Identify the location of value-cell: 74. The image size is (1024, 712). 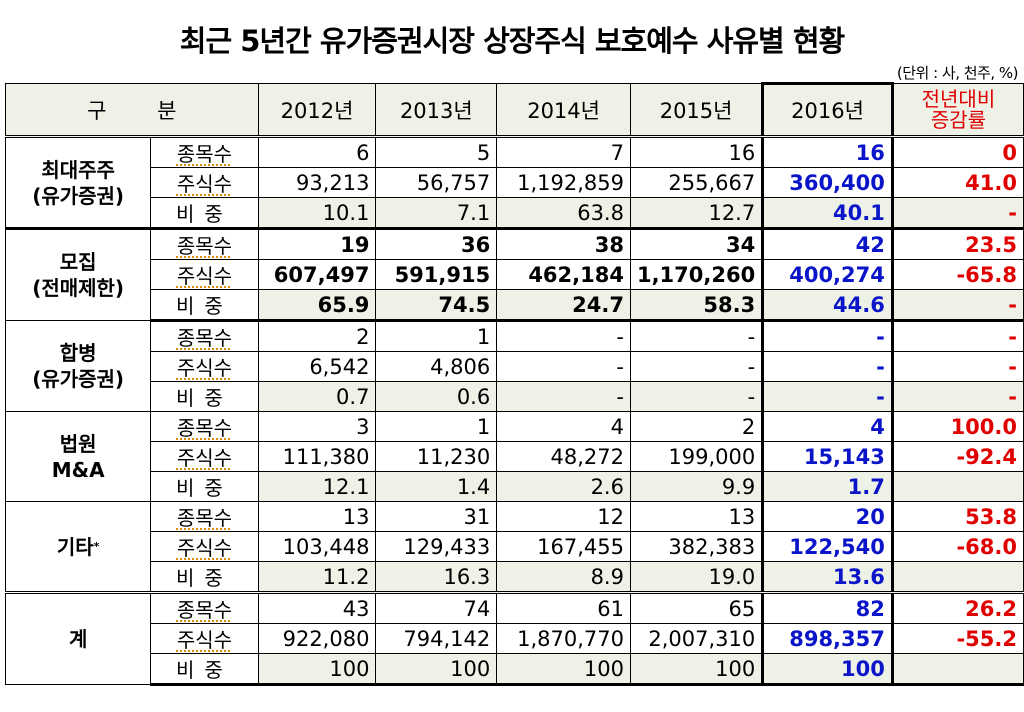
(436, 607).